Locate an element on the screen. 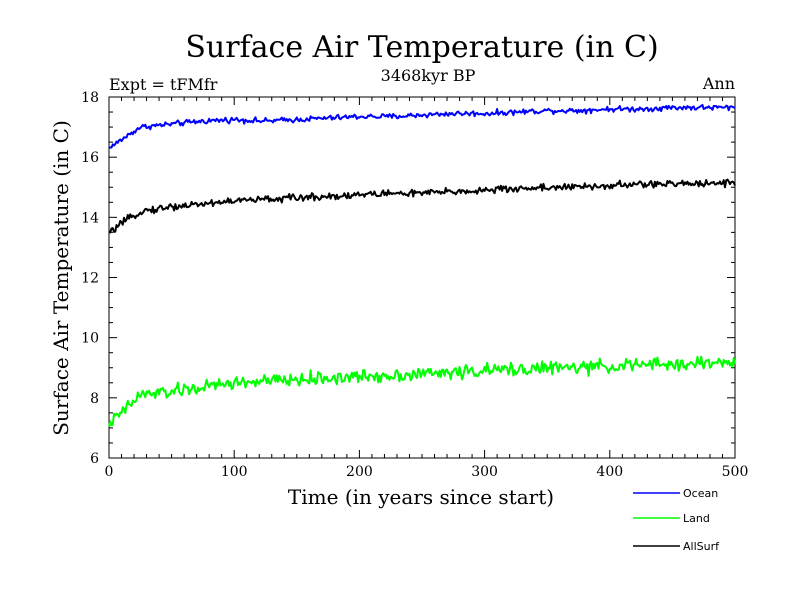  y-tick-label: 16 is located at coordinates (90, 158).